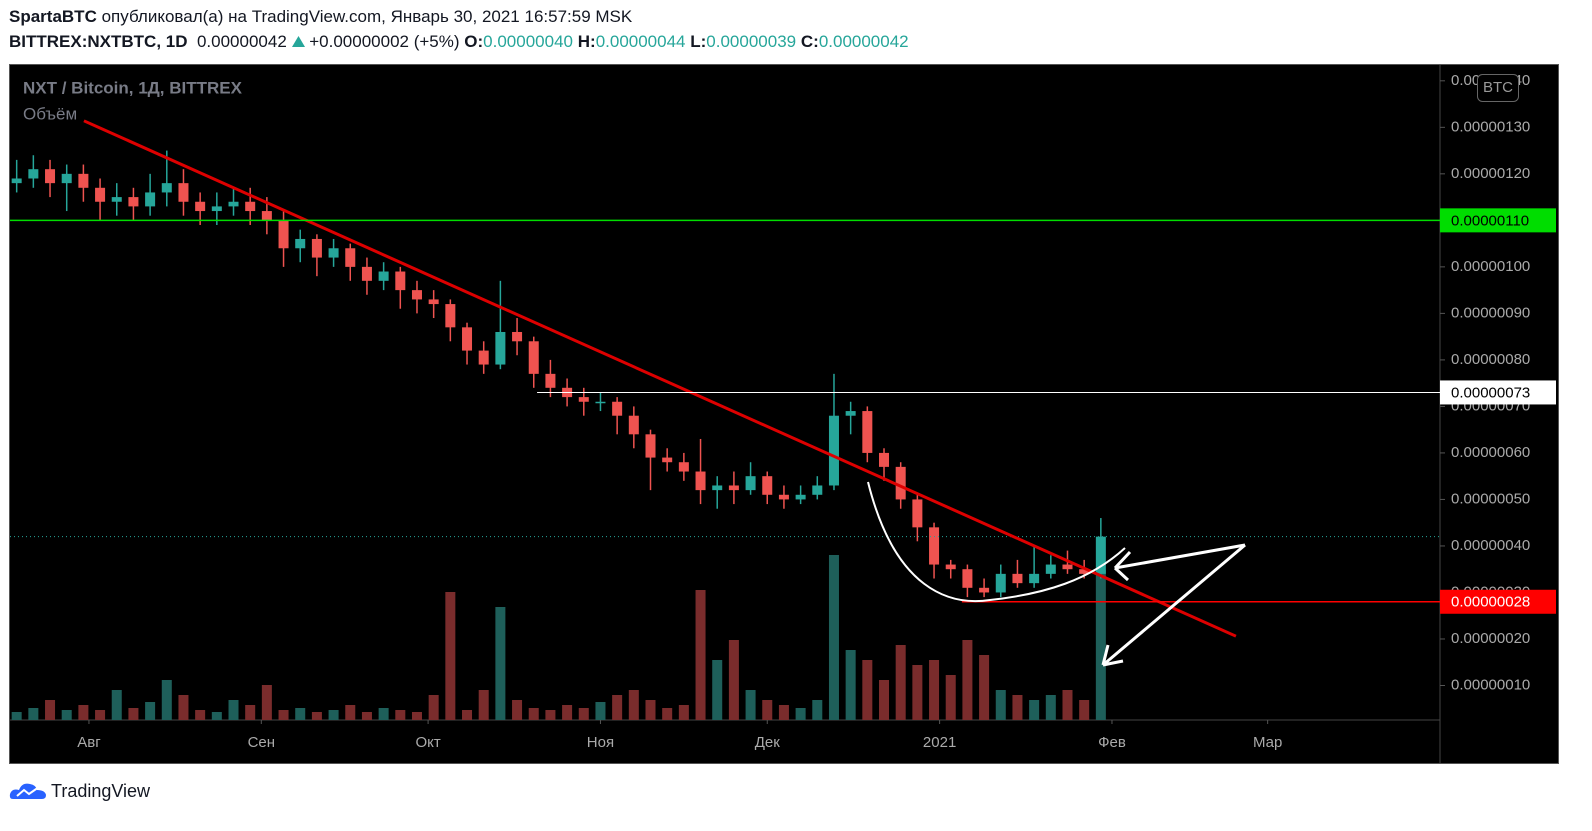  I want to click on currency: BTC, so click(1498, 87).